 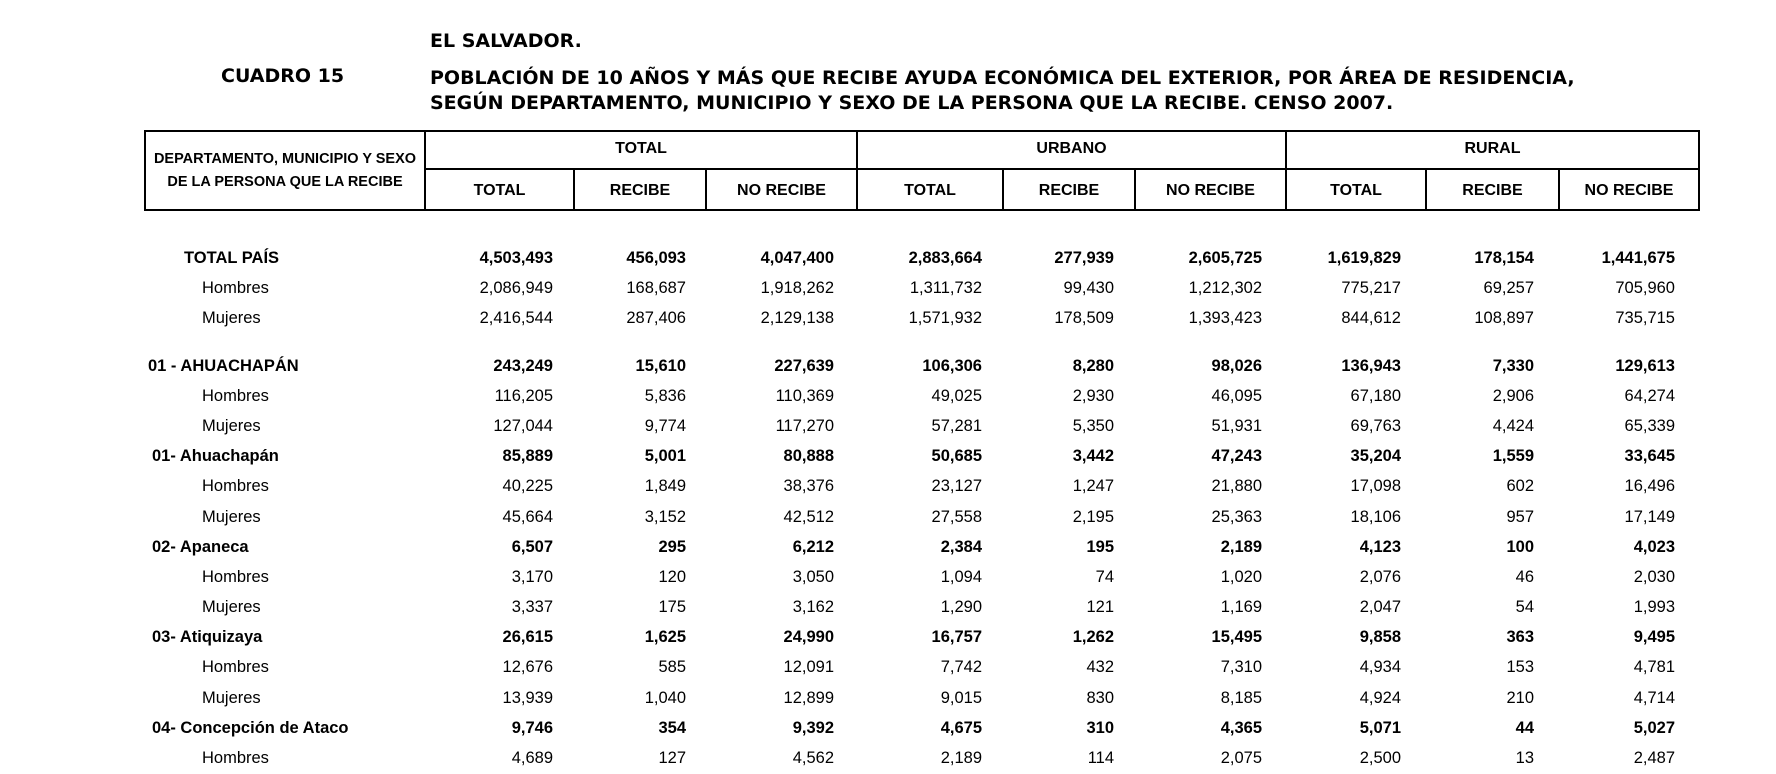 What do you see at coordinates (1520, 546) in the screenshot?
I see `table-cell: 100` at bounding box center [1520, 546].